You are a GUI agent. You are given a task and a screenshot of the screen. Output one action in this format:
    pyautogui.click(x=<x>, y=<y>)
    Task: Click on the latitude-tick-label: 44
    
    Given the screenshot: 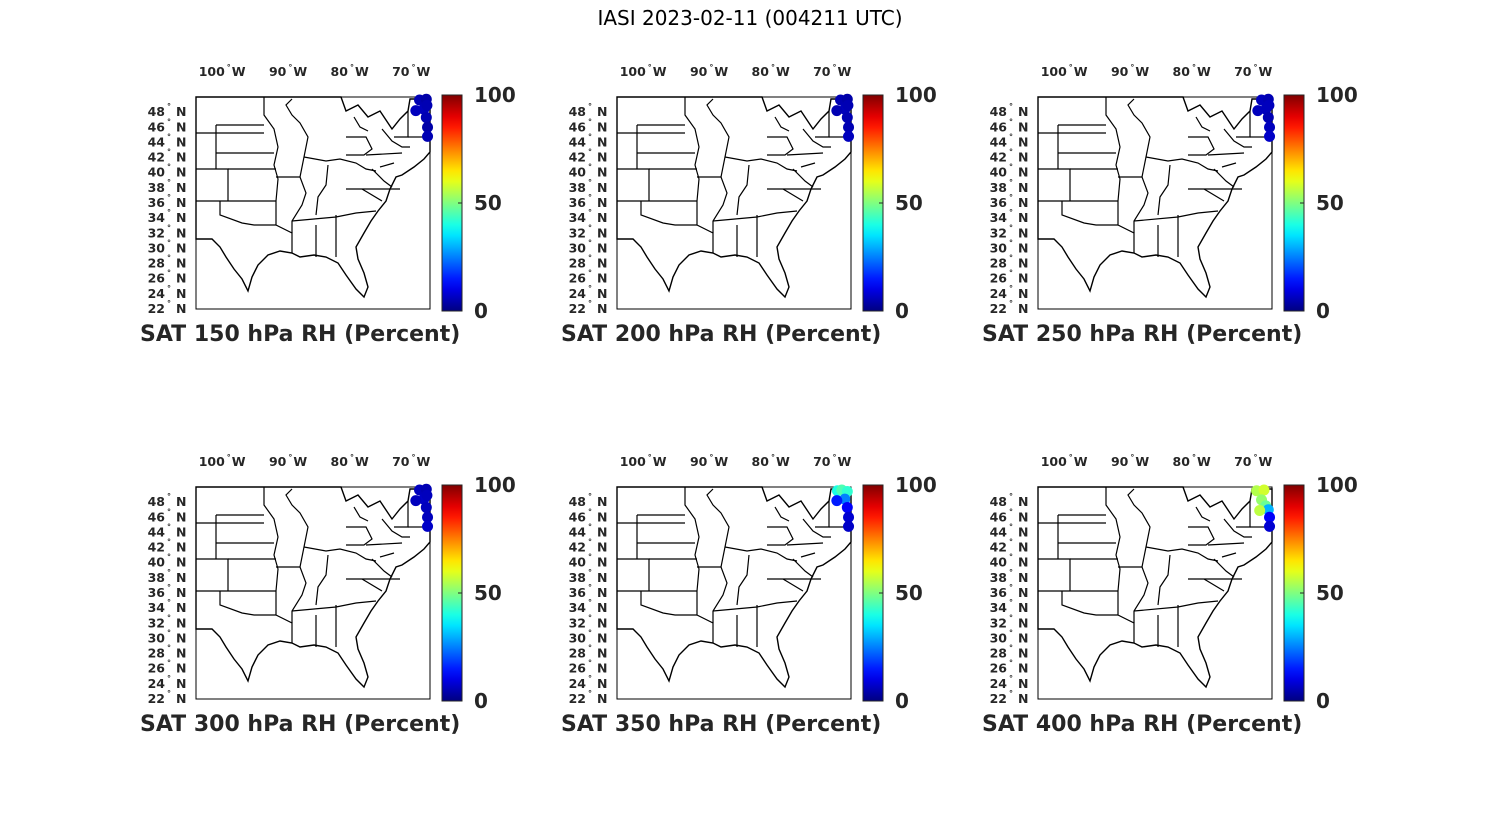 What is the action you would take?
    pyautogui.click(x=578, y=141)
    